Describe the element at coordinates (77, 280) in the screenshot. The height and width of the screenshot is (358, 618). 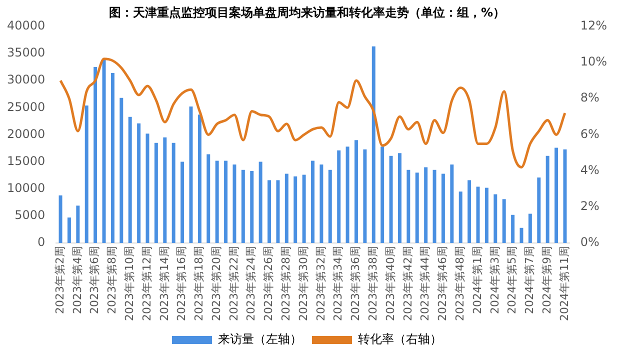
I see `x-tick-label: 2023年第4周` at that location.